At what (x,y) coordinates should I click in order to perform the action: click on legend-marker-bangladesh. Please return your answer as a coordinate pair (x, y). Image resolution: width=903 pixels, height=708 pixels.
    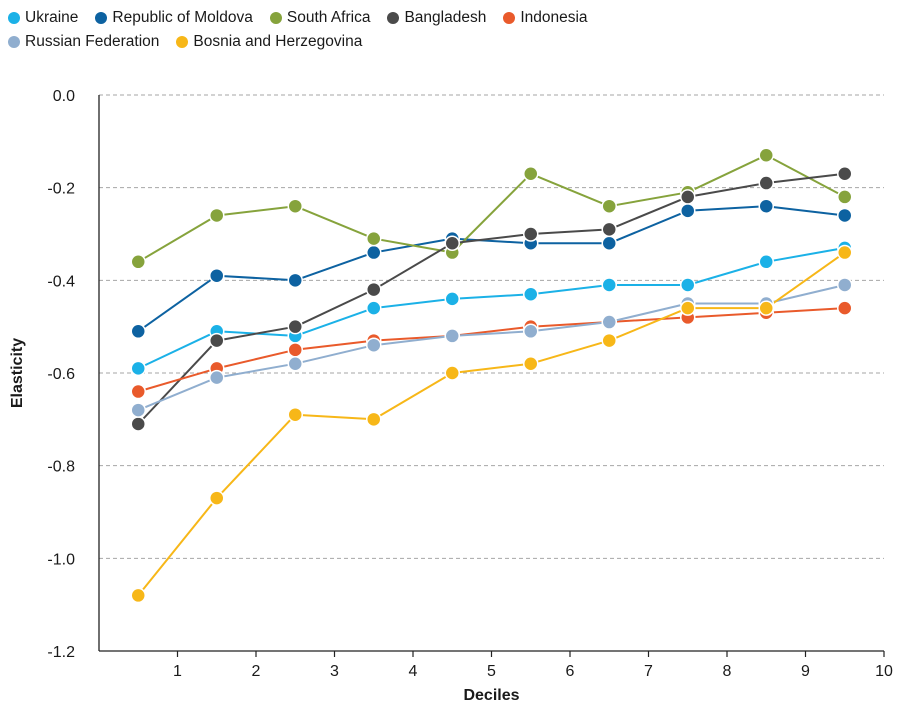
    Looking at the image, I should click on (393, 18).